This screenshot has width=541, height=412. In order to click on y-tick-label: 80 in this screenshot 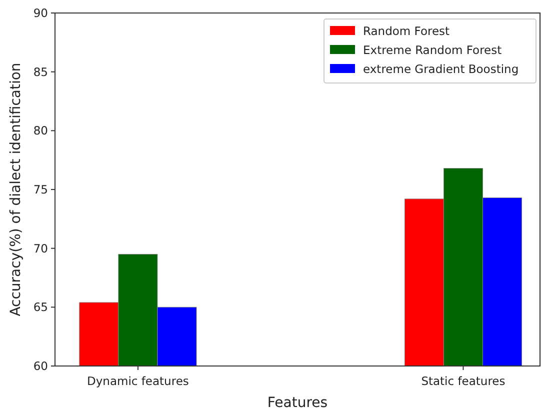, I will do `click(40, 131)`.